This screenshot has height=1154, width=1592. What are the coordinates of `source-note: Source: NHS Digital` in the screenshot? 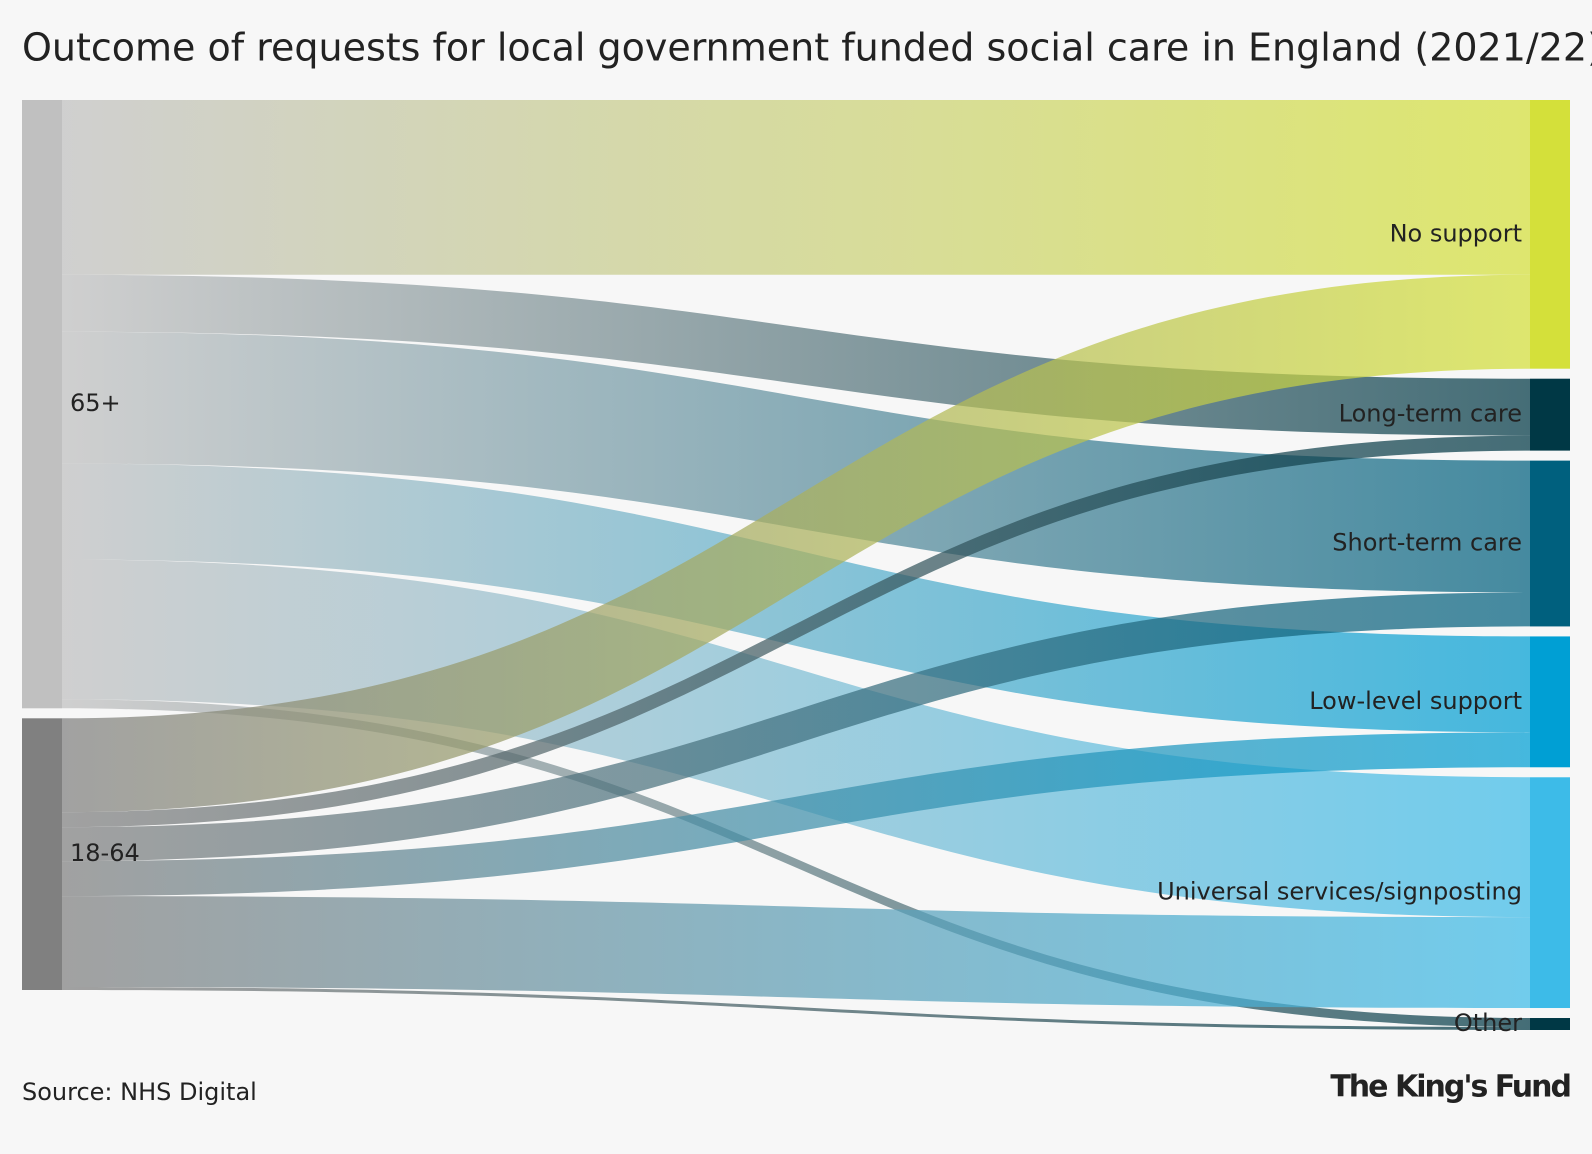 It's located at (139, 1092).